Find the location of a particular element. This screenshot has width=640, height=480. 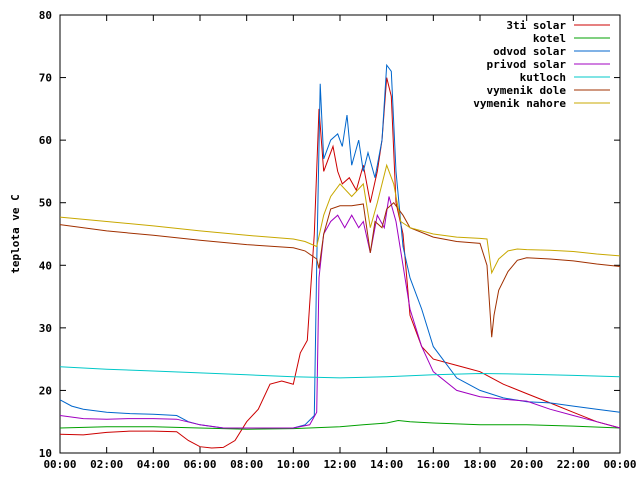

legend-label: vymenik dole is located at coordinates (527, 90).